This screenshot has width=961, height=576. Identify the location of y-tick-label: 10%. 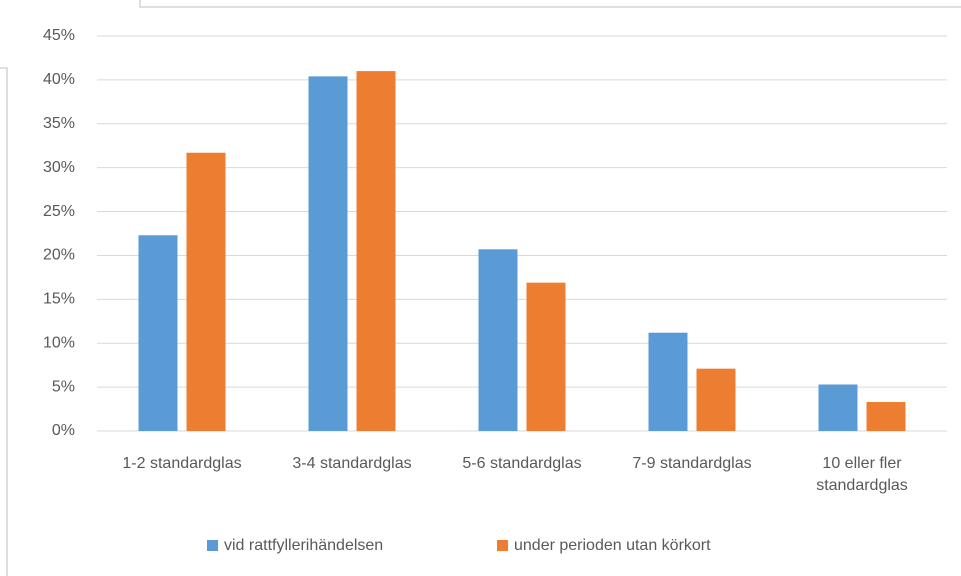
(59, 342).